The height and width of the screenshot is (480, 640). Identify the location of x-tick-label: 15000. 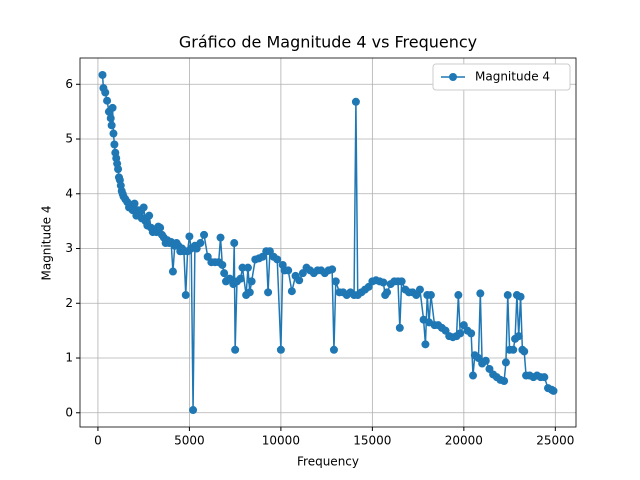
(372, 441).